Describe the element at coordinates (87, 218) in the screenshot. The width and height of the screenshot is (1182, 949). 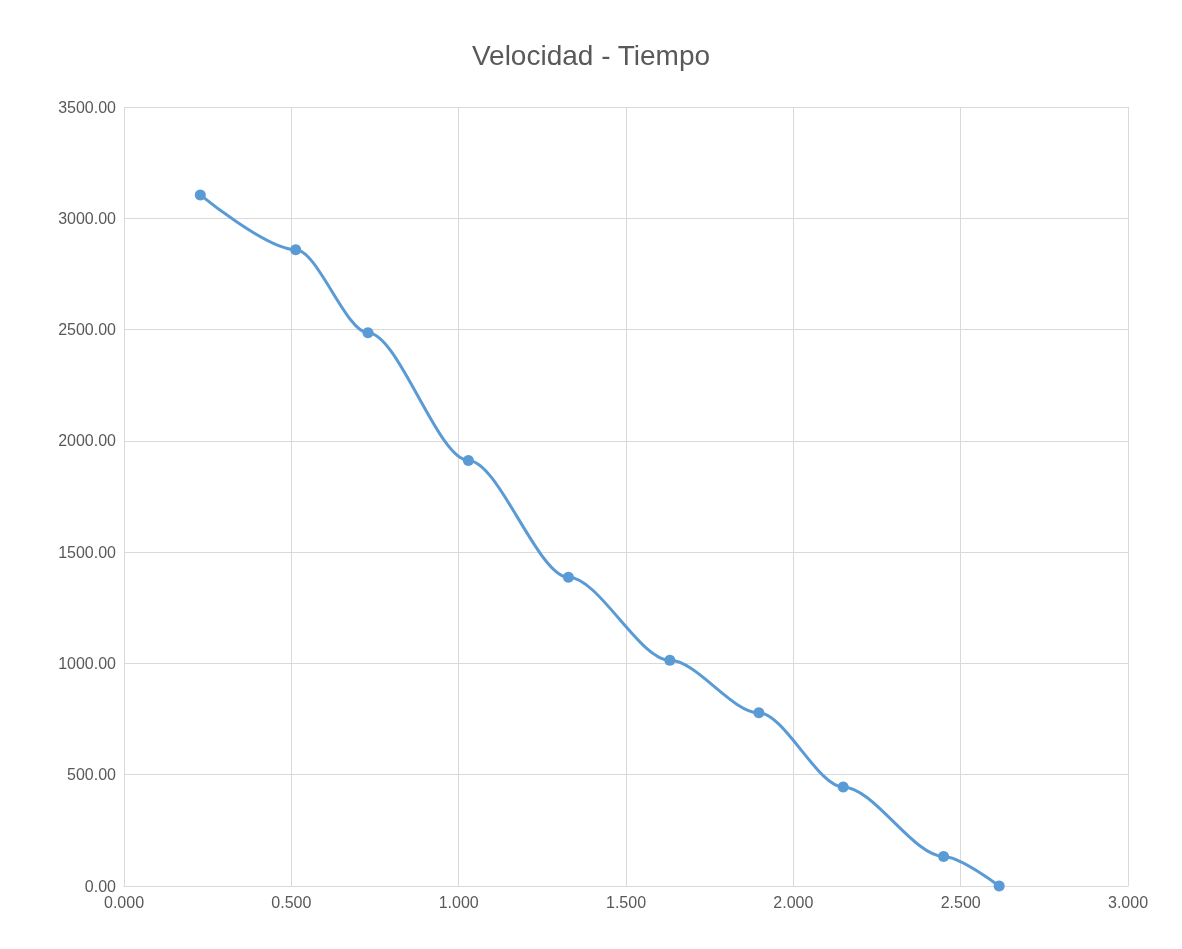
I see `y-tick-label: 3000.00` at that location.